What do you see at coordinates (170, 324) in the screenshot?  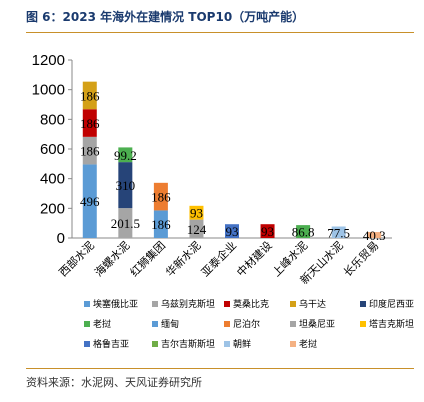 I see `legend-label: 缅甸` at bounding box center [170, 324].